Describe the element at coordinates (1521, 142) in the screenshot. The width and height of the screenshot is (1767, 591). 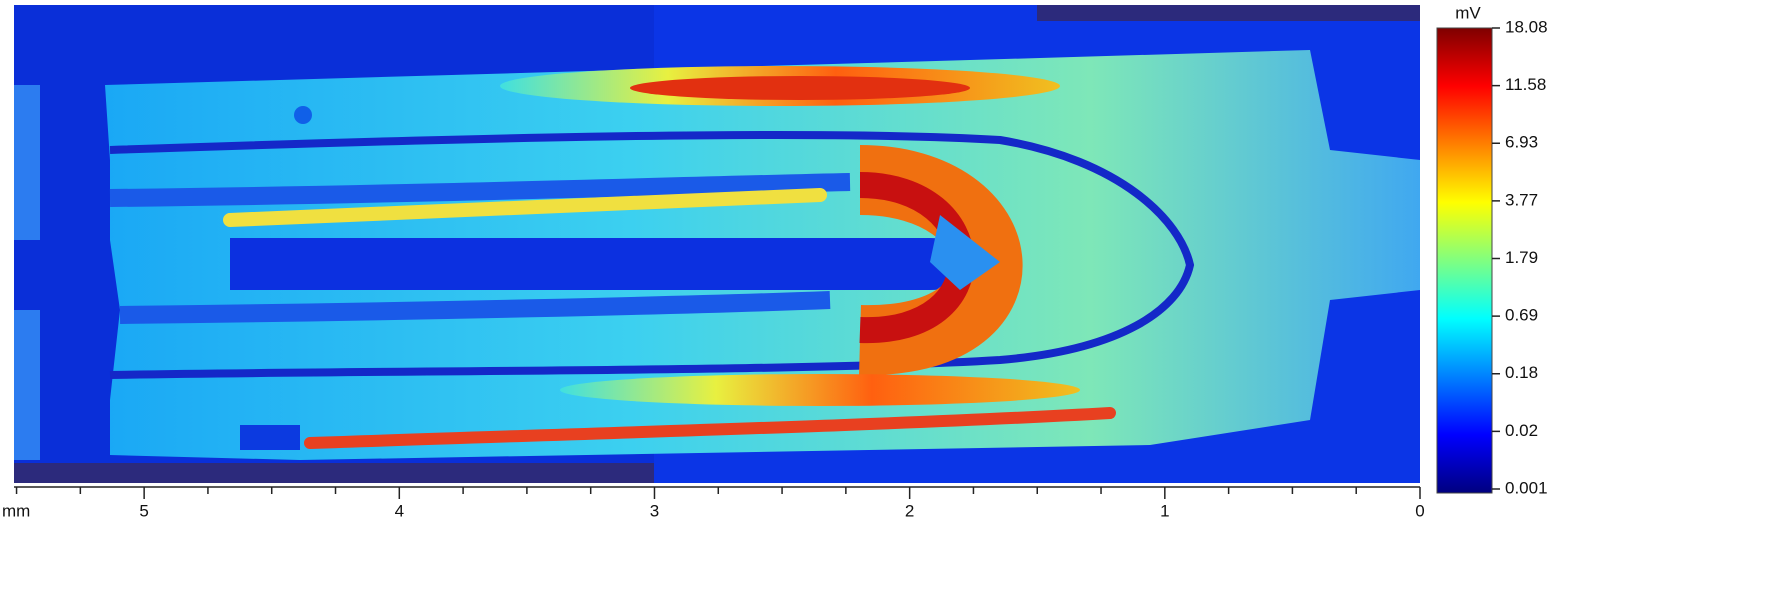
I see `colorbar-tick-label: 6.93` at that location.